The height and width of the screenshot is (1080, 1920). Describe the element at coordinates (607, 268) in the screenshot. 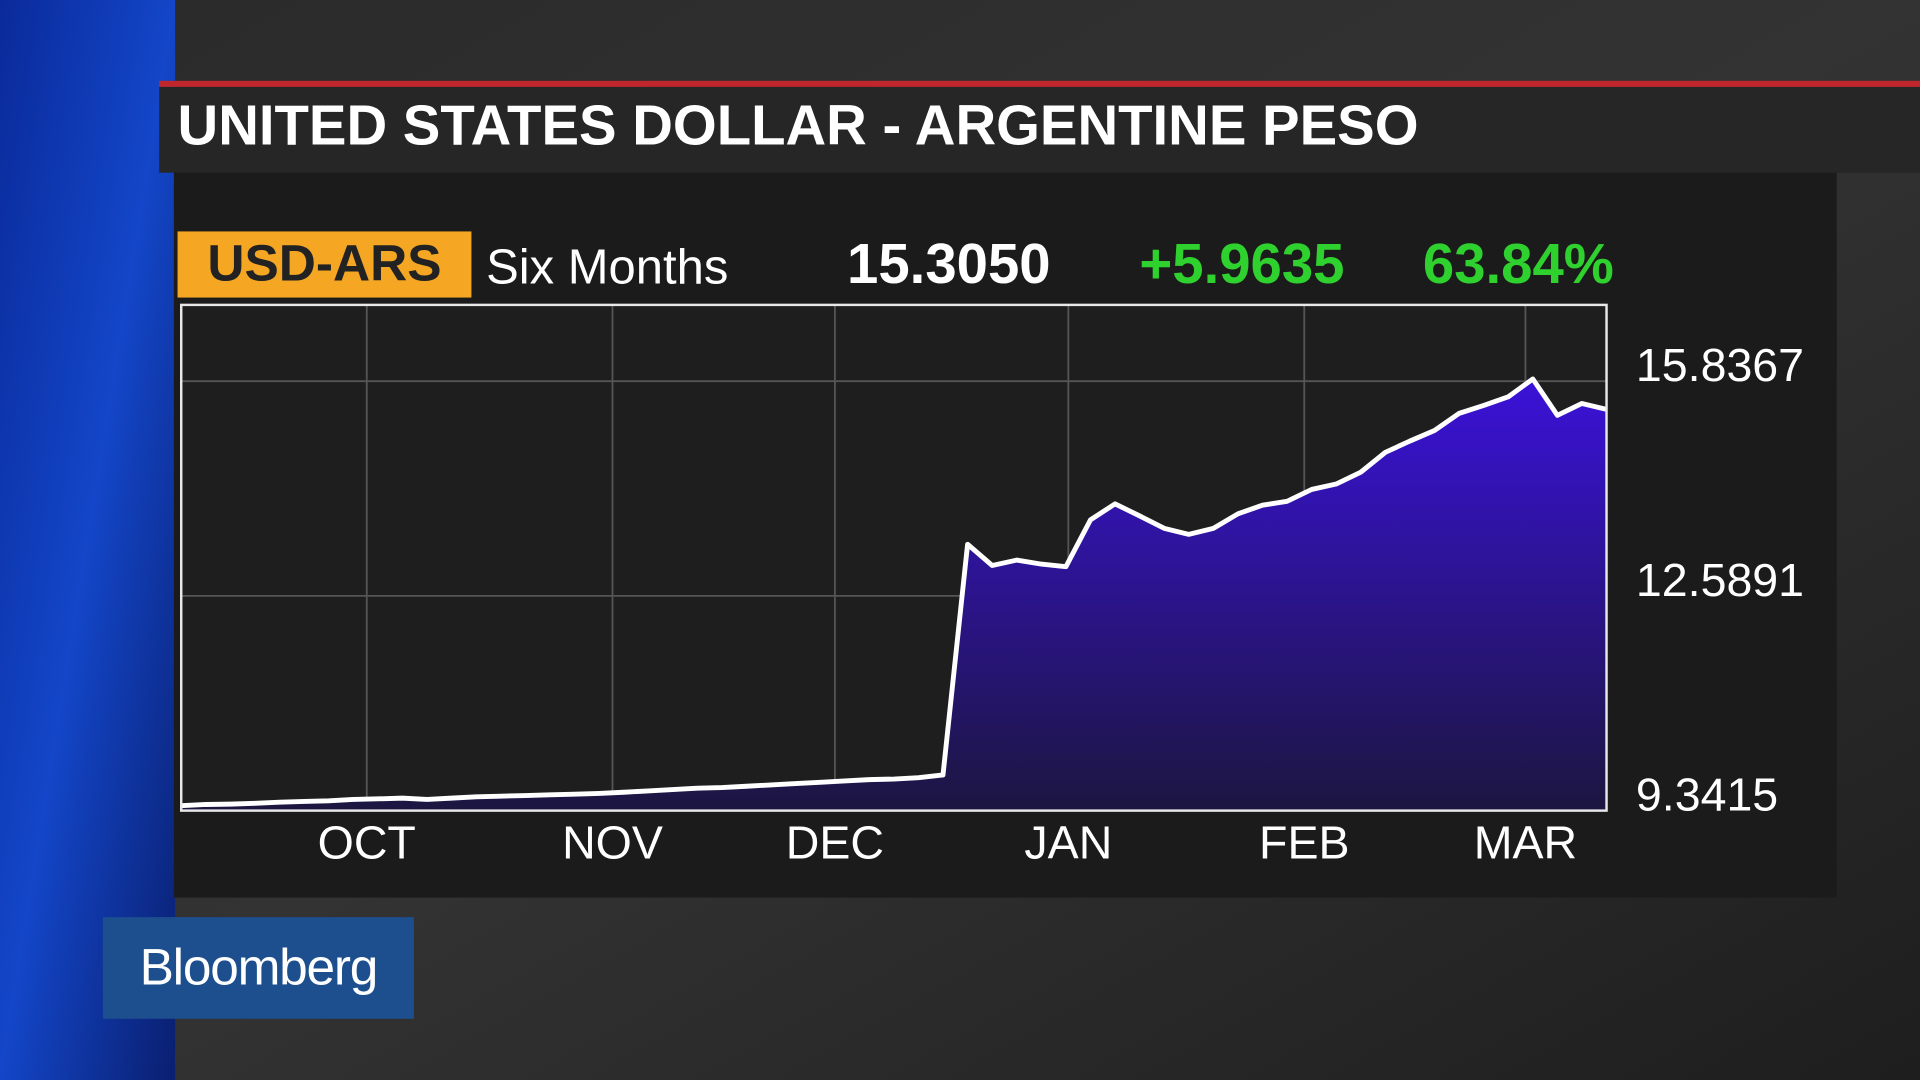

I see `period: Six Months` at that location.